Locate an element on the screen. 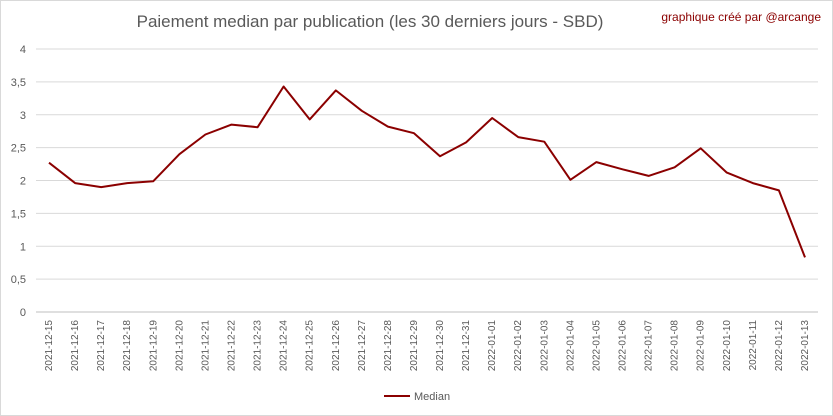 This screenshot has height=416, width=833. x-tick-label: 2021-12-16 is located at coordinates (75, 346).